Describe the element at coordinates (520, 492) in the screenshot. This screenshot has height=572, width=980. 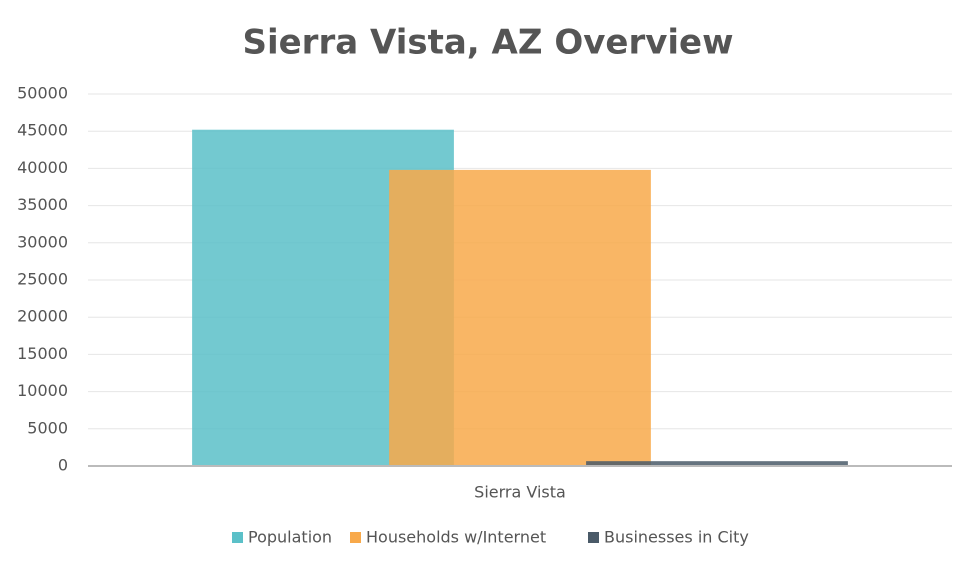
I see `x-tick-label: Sierra Vista` at that location.